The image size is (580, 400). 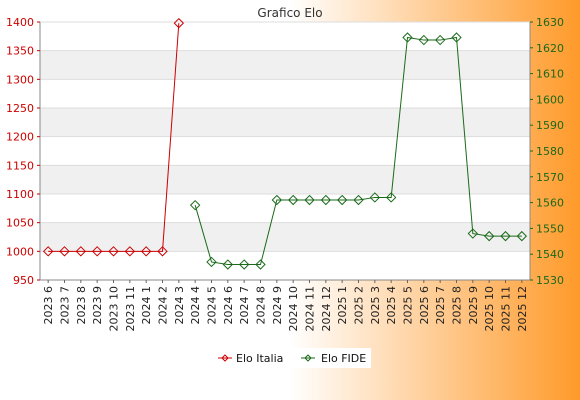 What do you see at coordinates (225, 358) in the screenshot?
I see `legend-marker` at bounding box center [225, 358].